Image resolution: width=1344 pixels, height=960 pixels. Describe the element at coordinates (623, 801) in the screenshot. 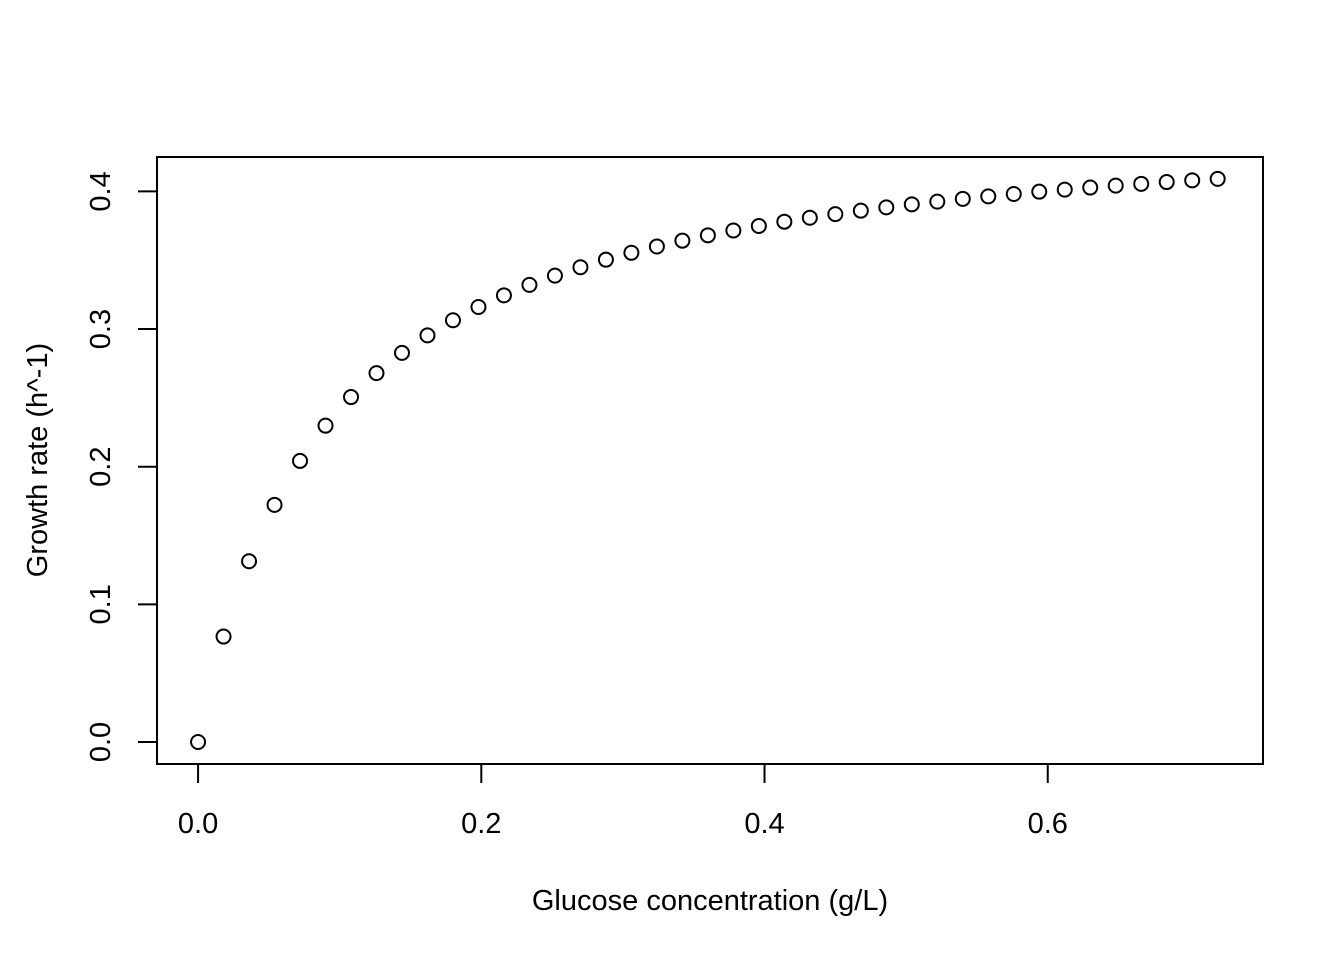

I see `x-axis: 0.0 0.2 0.4 0.6` at that location.